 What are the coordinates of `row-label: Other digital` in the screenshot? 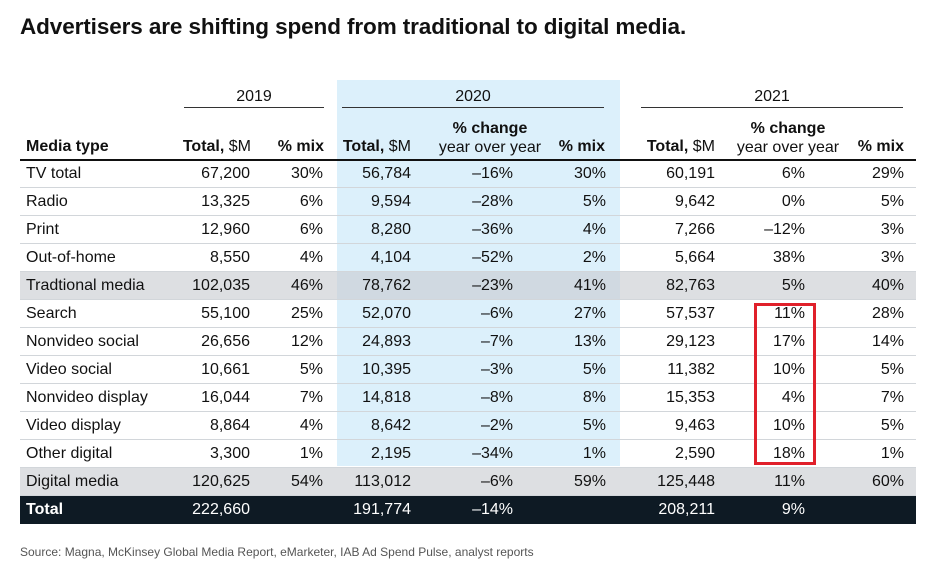 It's located at (69, 453).